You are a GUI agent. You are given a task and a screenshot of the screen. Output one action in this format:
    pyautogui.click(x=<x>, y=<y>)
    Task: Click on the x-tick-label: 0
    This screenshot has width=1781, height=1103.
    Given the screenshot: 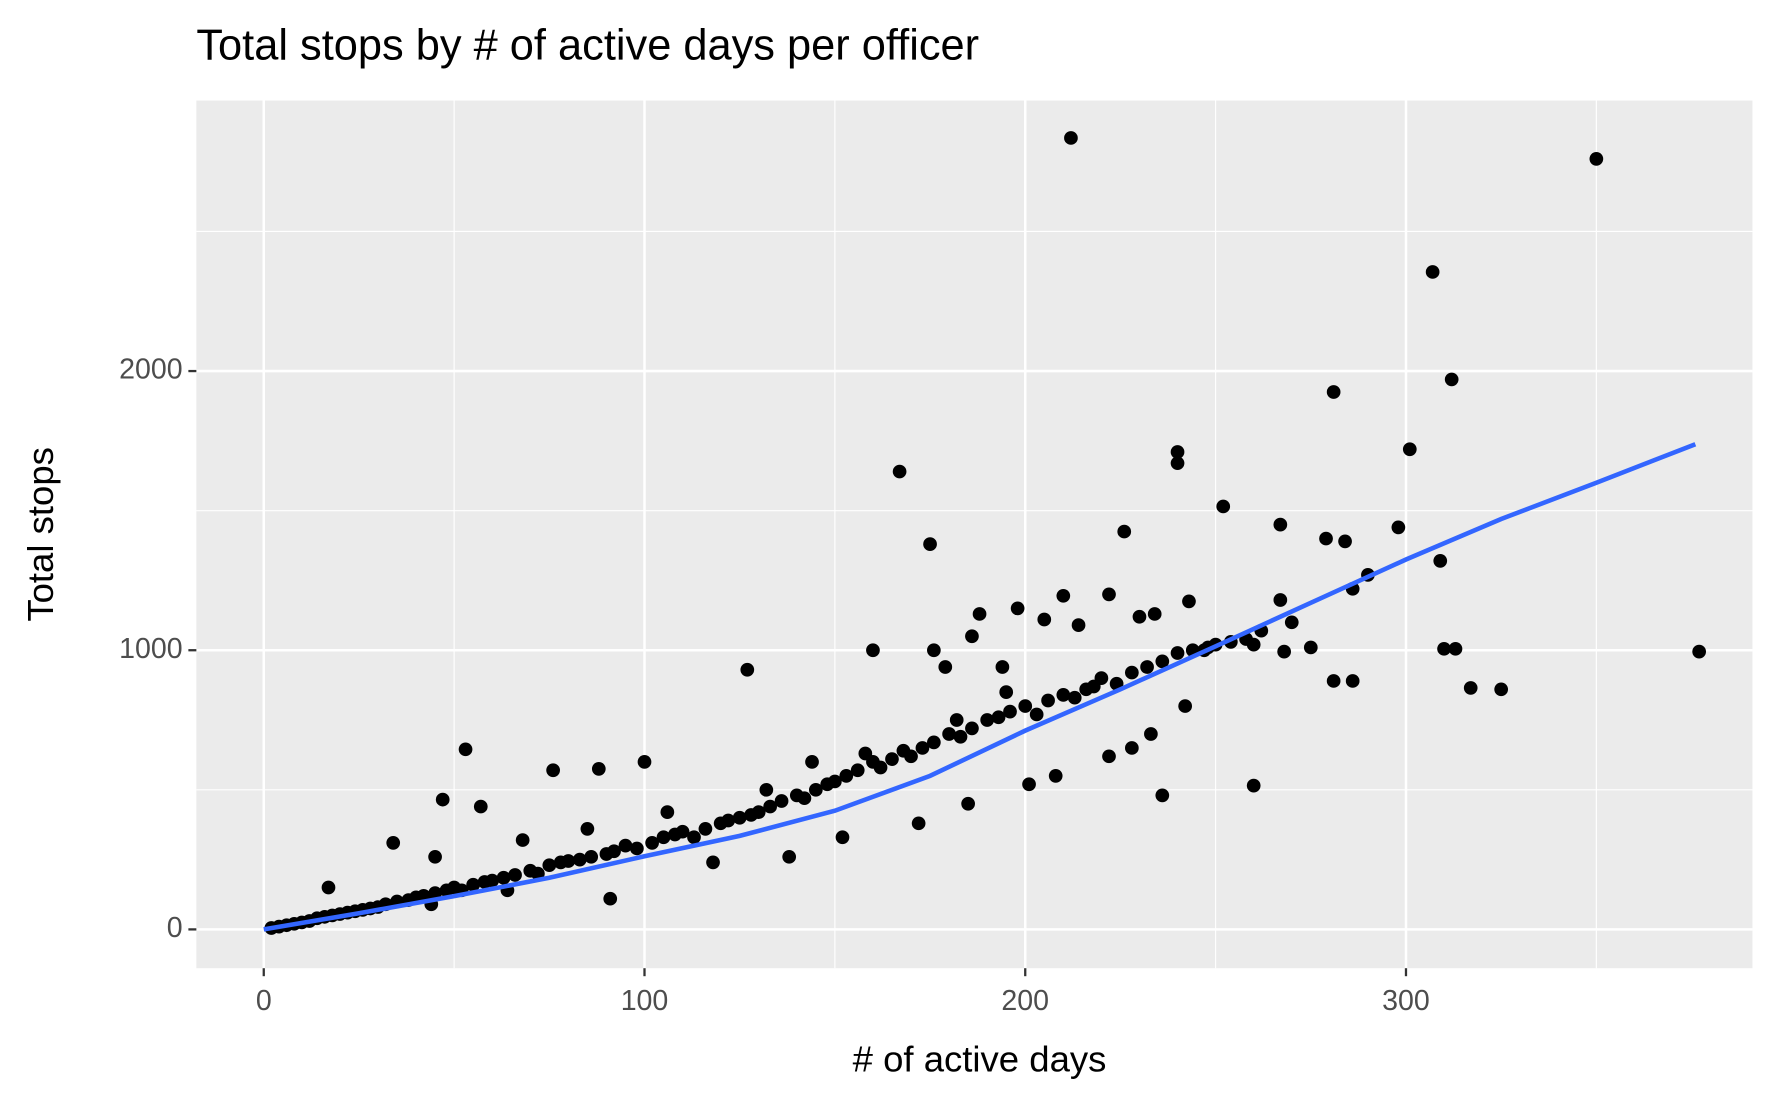 What is the action you would take?
    pyautogui.click(x=264, y=1001)
    